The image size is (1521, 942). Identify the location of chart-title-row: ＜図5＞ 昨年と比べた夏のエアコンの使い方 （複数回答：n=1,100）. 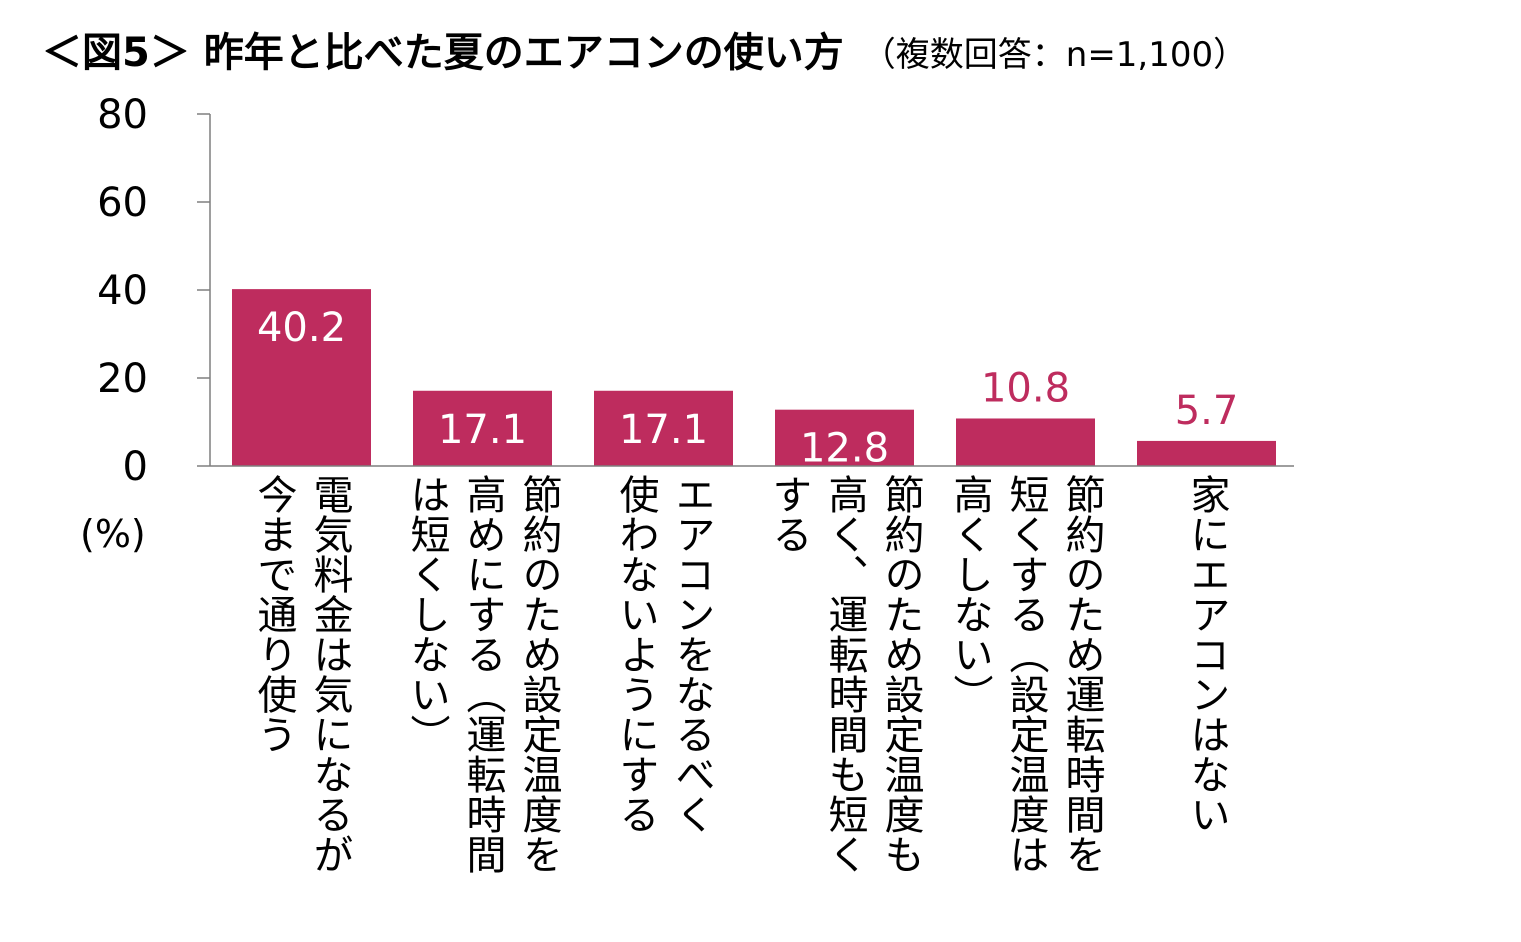
(644, 49).